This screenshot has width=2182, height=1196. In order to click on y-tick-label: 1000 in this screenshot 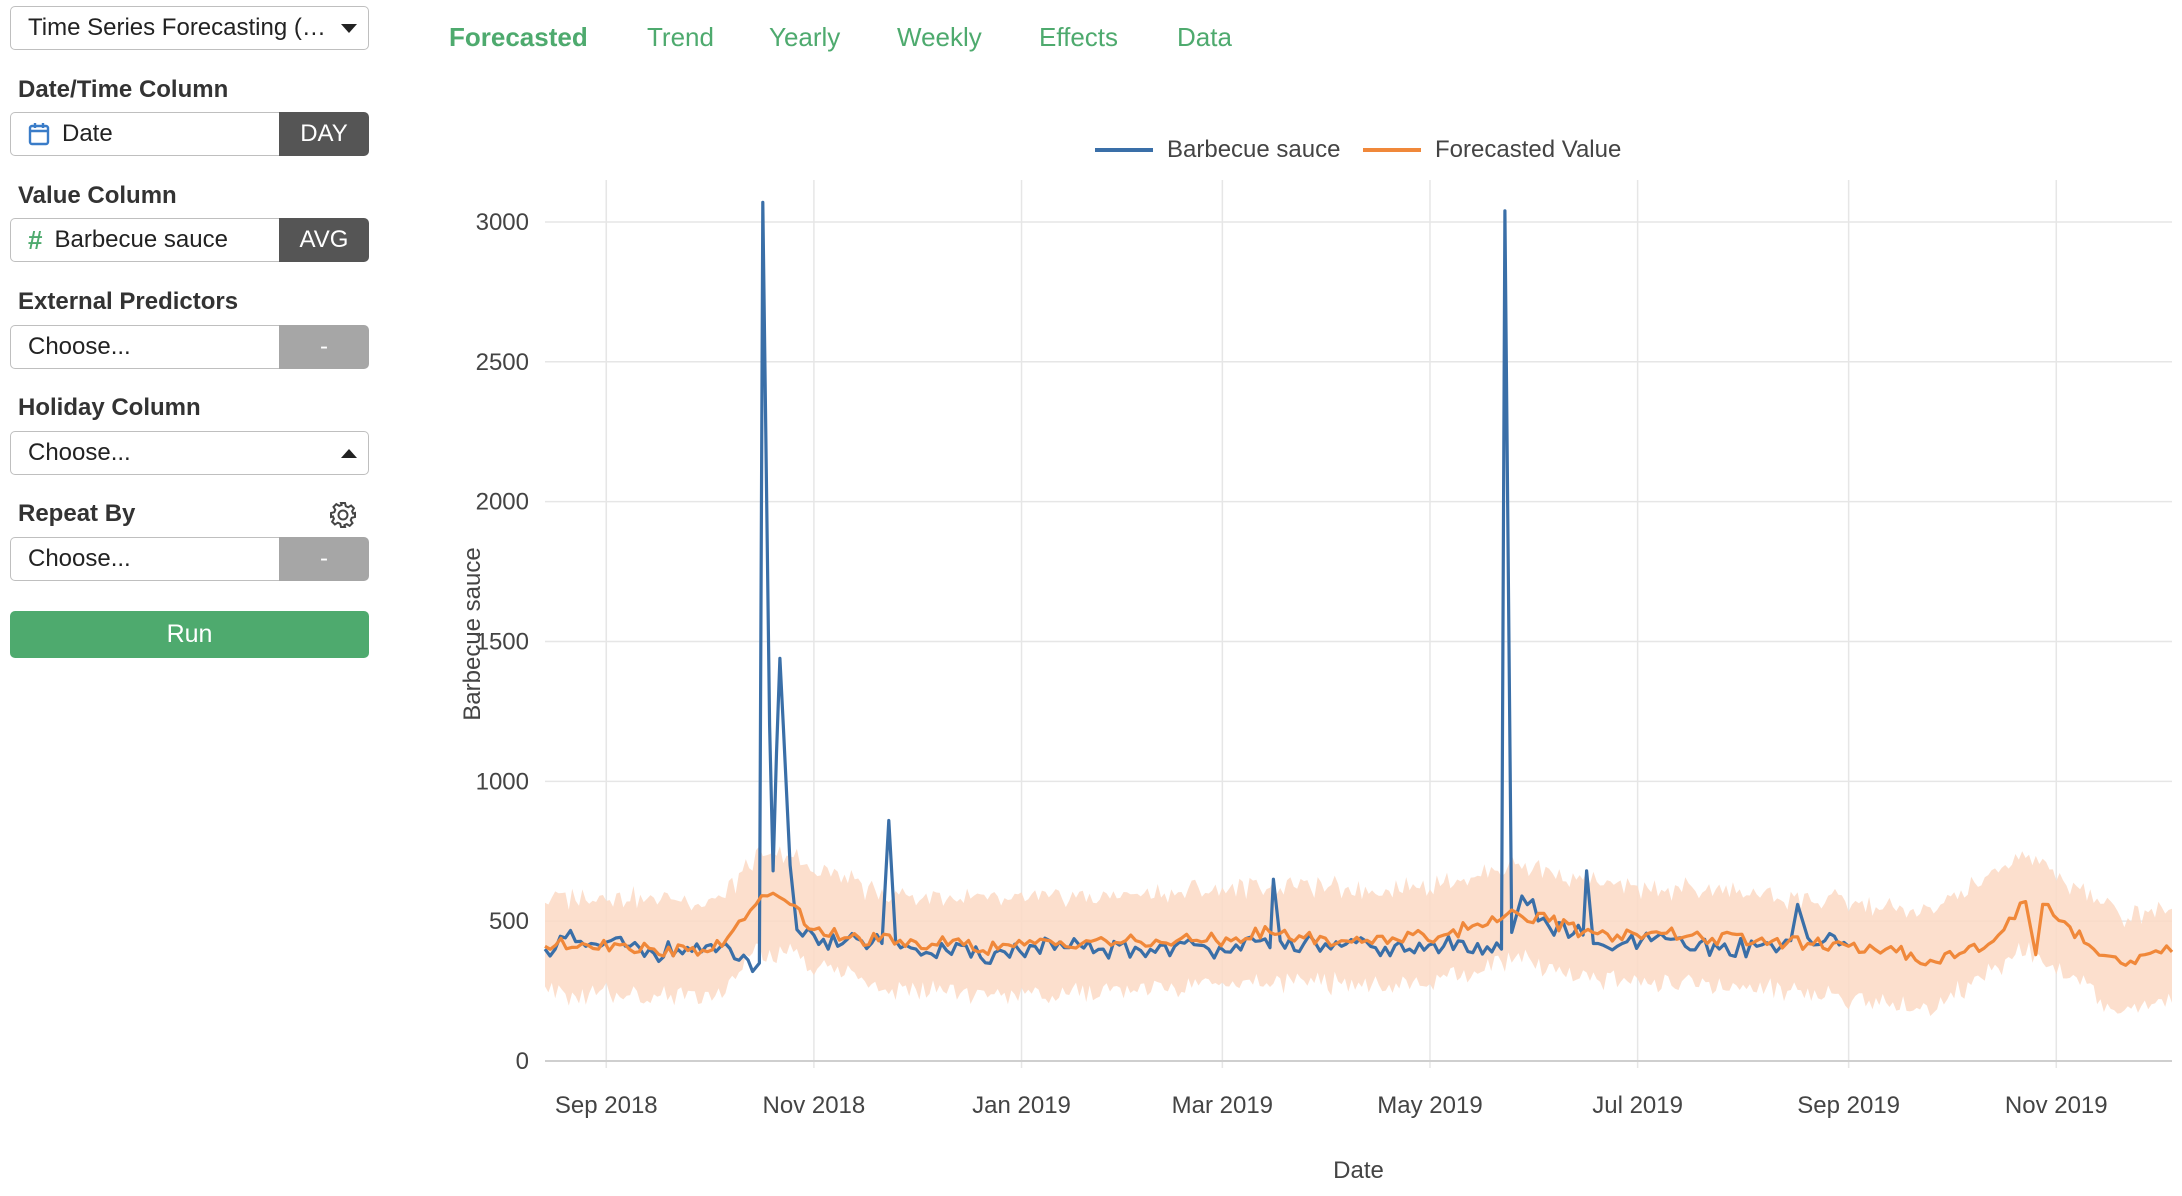, I will do `click(502, 781)`.